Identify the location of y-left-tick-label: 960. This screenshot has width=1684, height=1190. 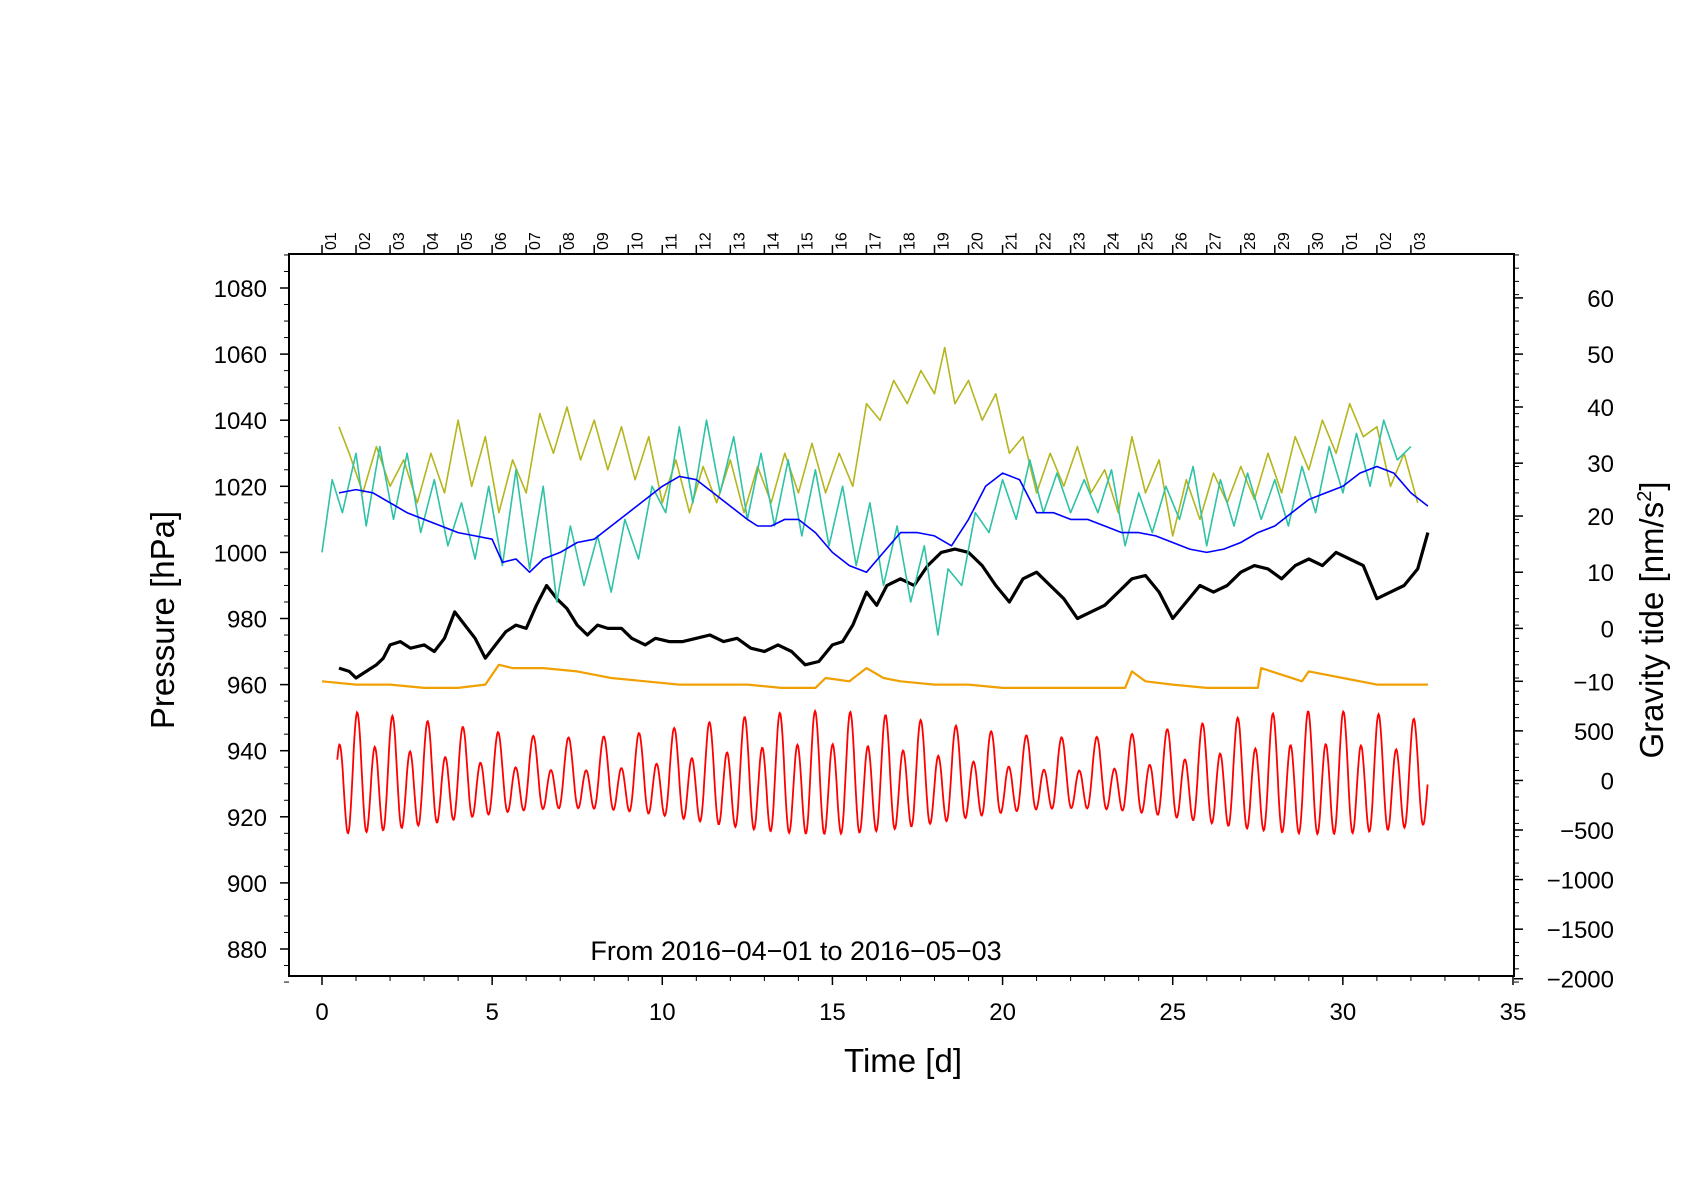
(247, 686).